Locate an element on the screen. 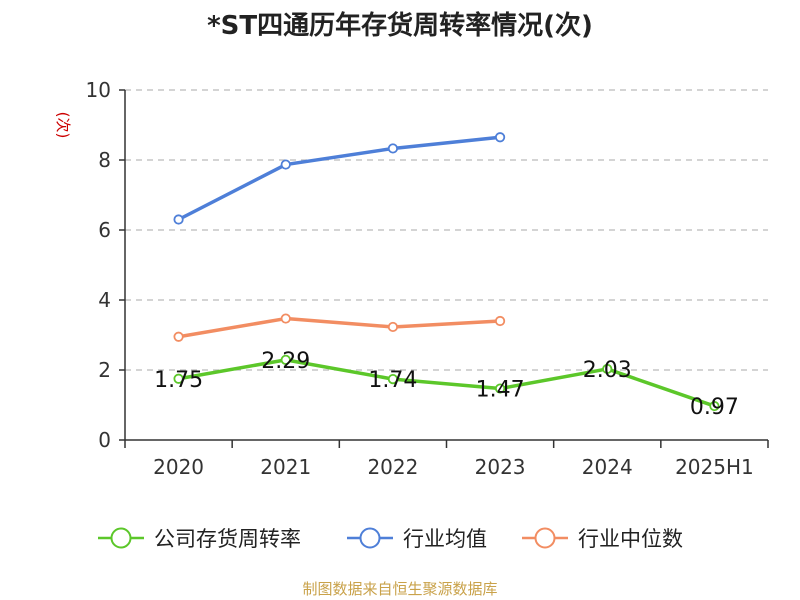 The image size is (800, 600). source-note: 制图数据来自恒生聚源数据库 is located at coordinates (399, 589).